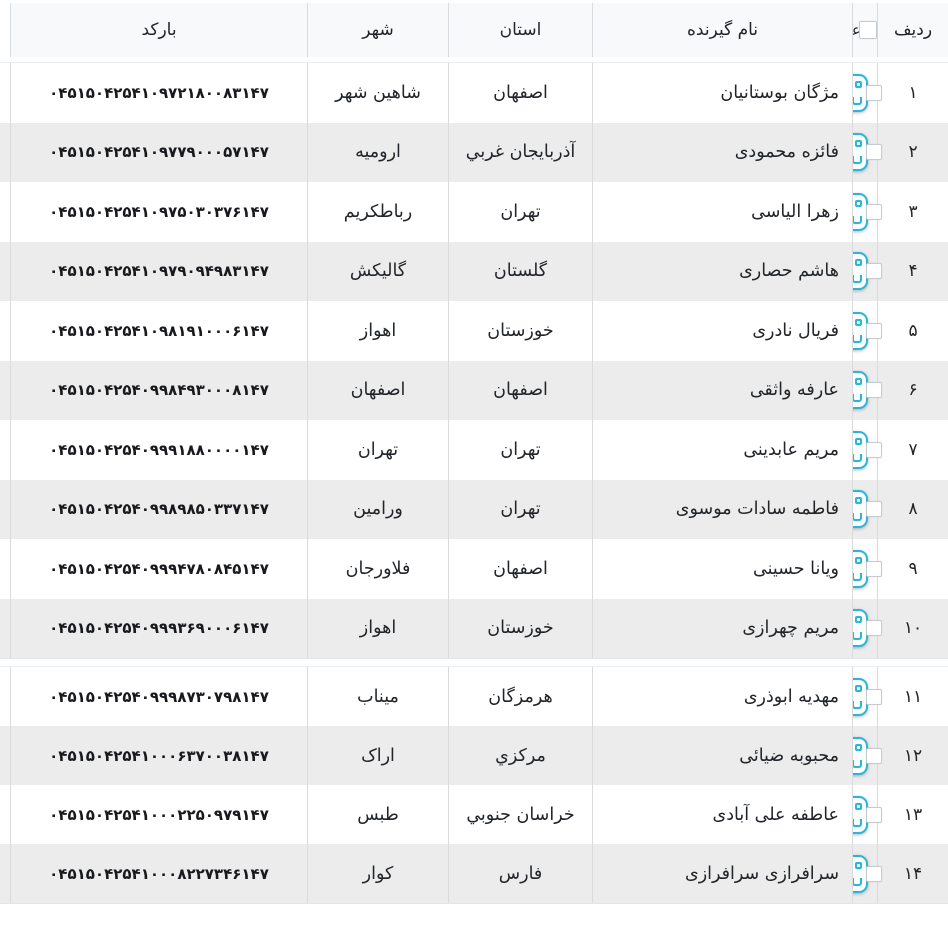 The width and height of the screenshot is (948, 941). What do you see at coordinates (159, 271) in the screenshot?
I see `barcode-value: ۰۴۵۱۵۰۴۲۵۴۱۰۹۷۹۰۹۴۹۸۳۱۴۷` at bounding box center [159, 271].